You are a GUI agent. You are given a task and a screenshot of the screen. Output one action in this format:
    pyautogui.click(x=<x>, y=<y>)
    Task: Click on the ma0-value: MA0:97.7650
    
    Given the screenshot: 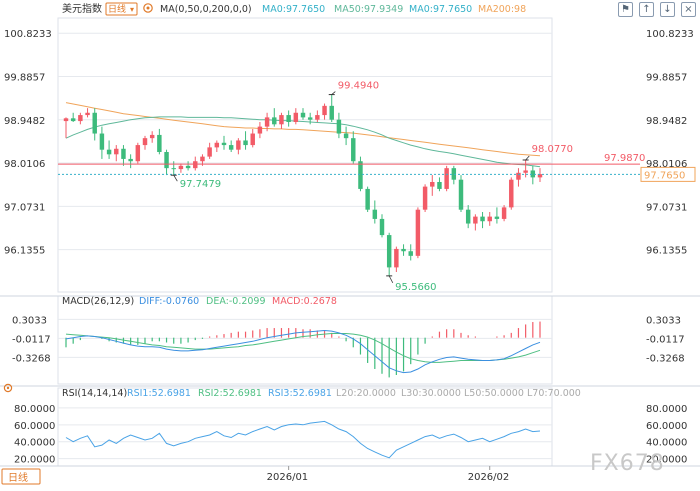 What is the action you would take?
    pyautogui.click(x=293, y=9)
    